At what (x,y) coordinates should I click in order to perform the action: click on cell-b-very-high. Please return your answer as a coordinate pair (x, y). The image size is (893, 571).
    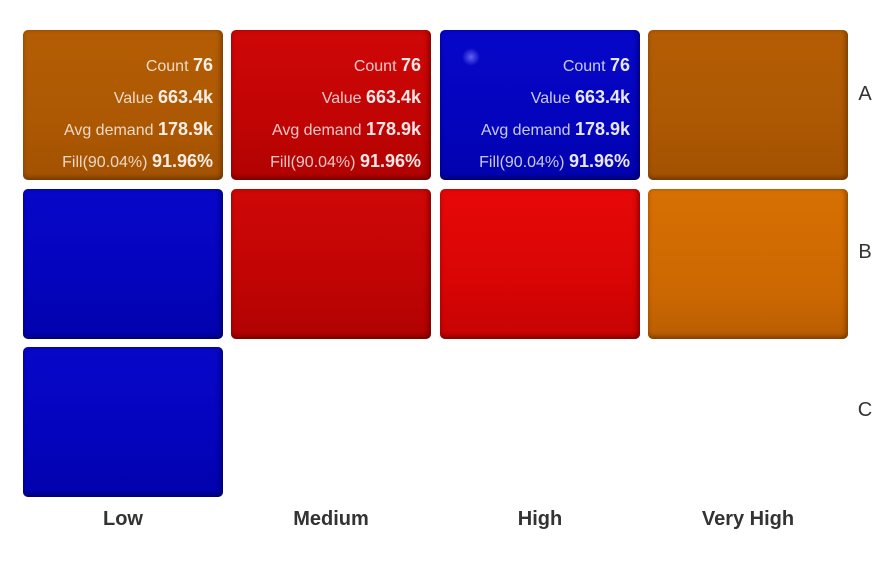
    Looking at the image, I should click on (748, 264).